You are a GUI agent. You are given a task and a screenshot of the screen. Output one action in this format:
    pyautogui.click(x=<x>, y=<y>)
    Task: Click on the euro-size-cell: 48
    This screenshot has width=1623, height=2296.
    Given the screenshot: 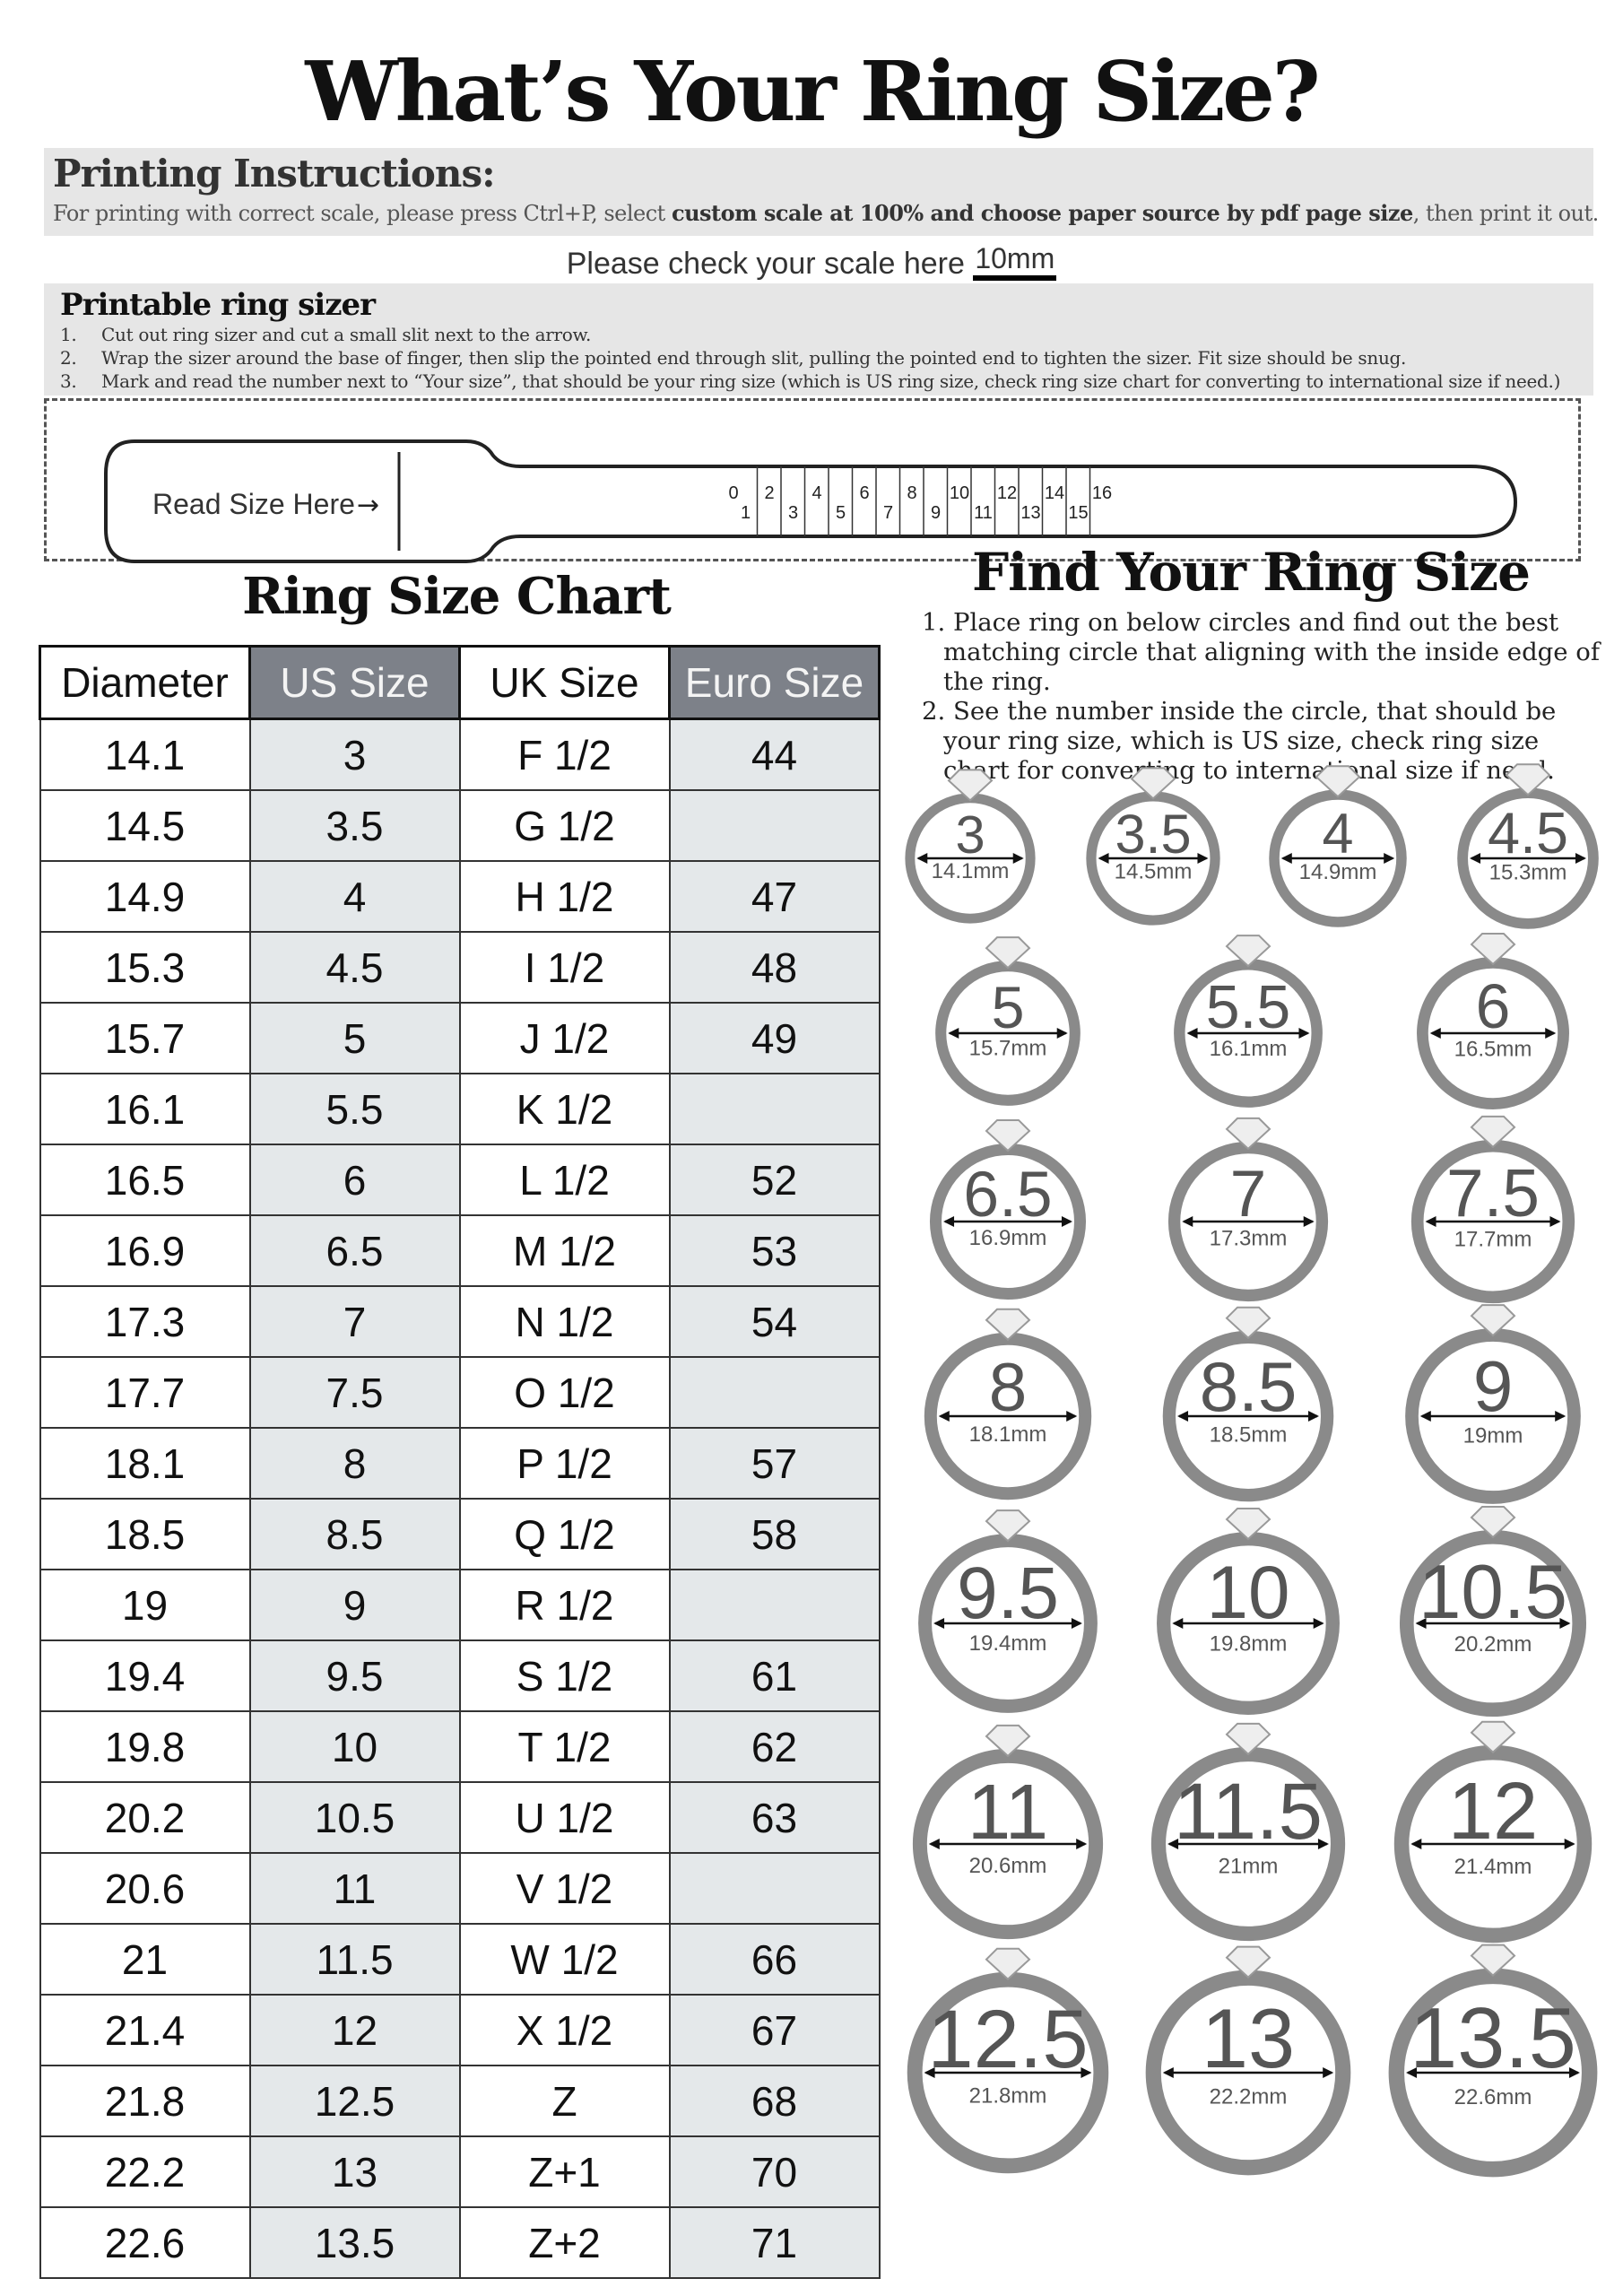 What is the action you would take?
    pyautogui.click(x=774, y=967)
    